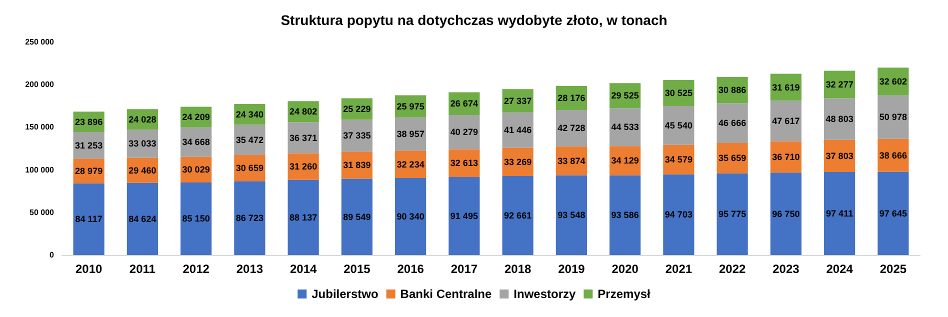 The width and height of the screenshot is (948, 317). Describe the element at coordinates (464, 269) in the screenshot. I see `x-tick-label: 2017` at that location.